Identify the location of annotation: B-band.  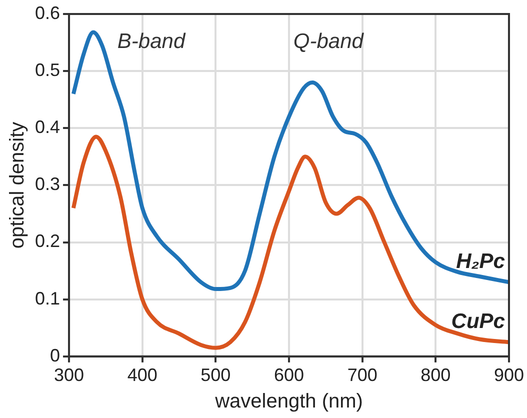
(151, 42).